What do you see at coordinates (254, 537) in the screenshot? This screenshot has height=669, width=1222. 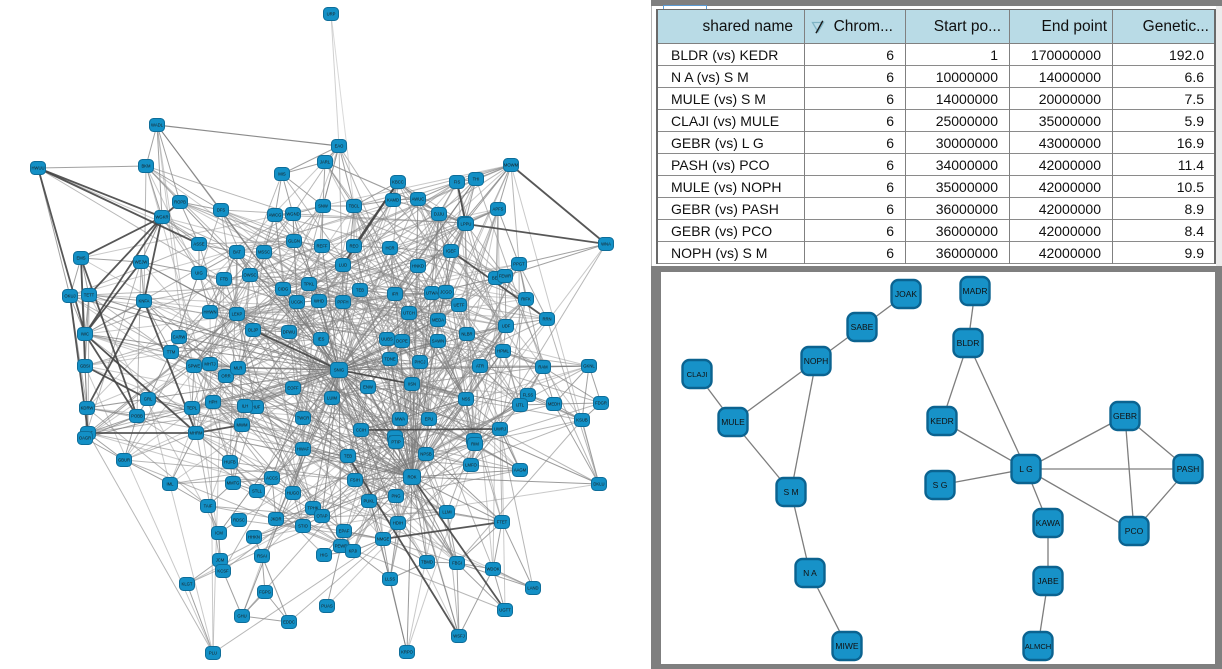 I see `svg-text: HHKN` at bounding box center [254, 537].